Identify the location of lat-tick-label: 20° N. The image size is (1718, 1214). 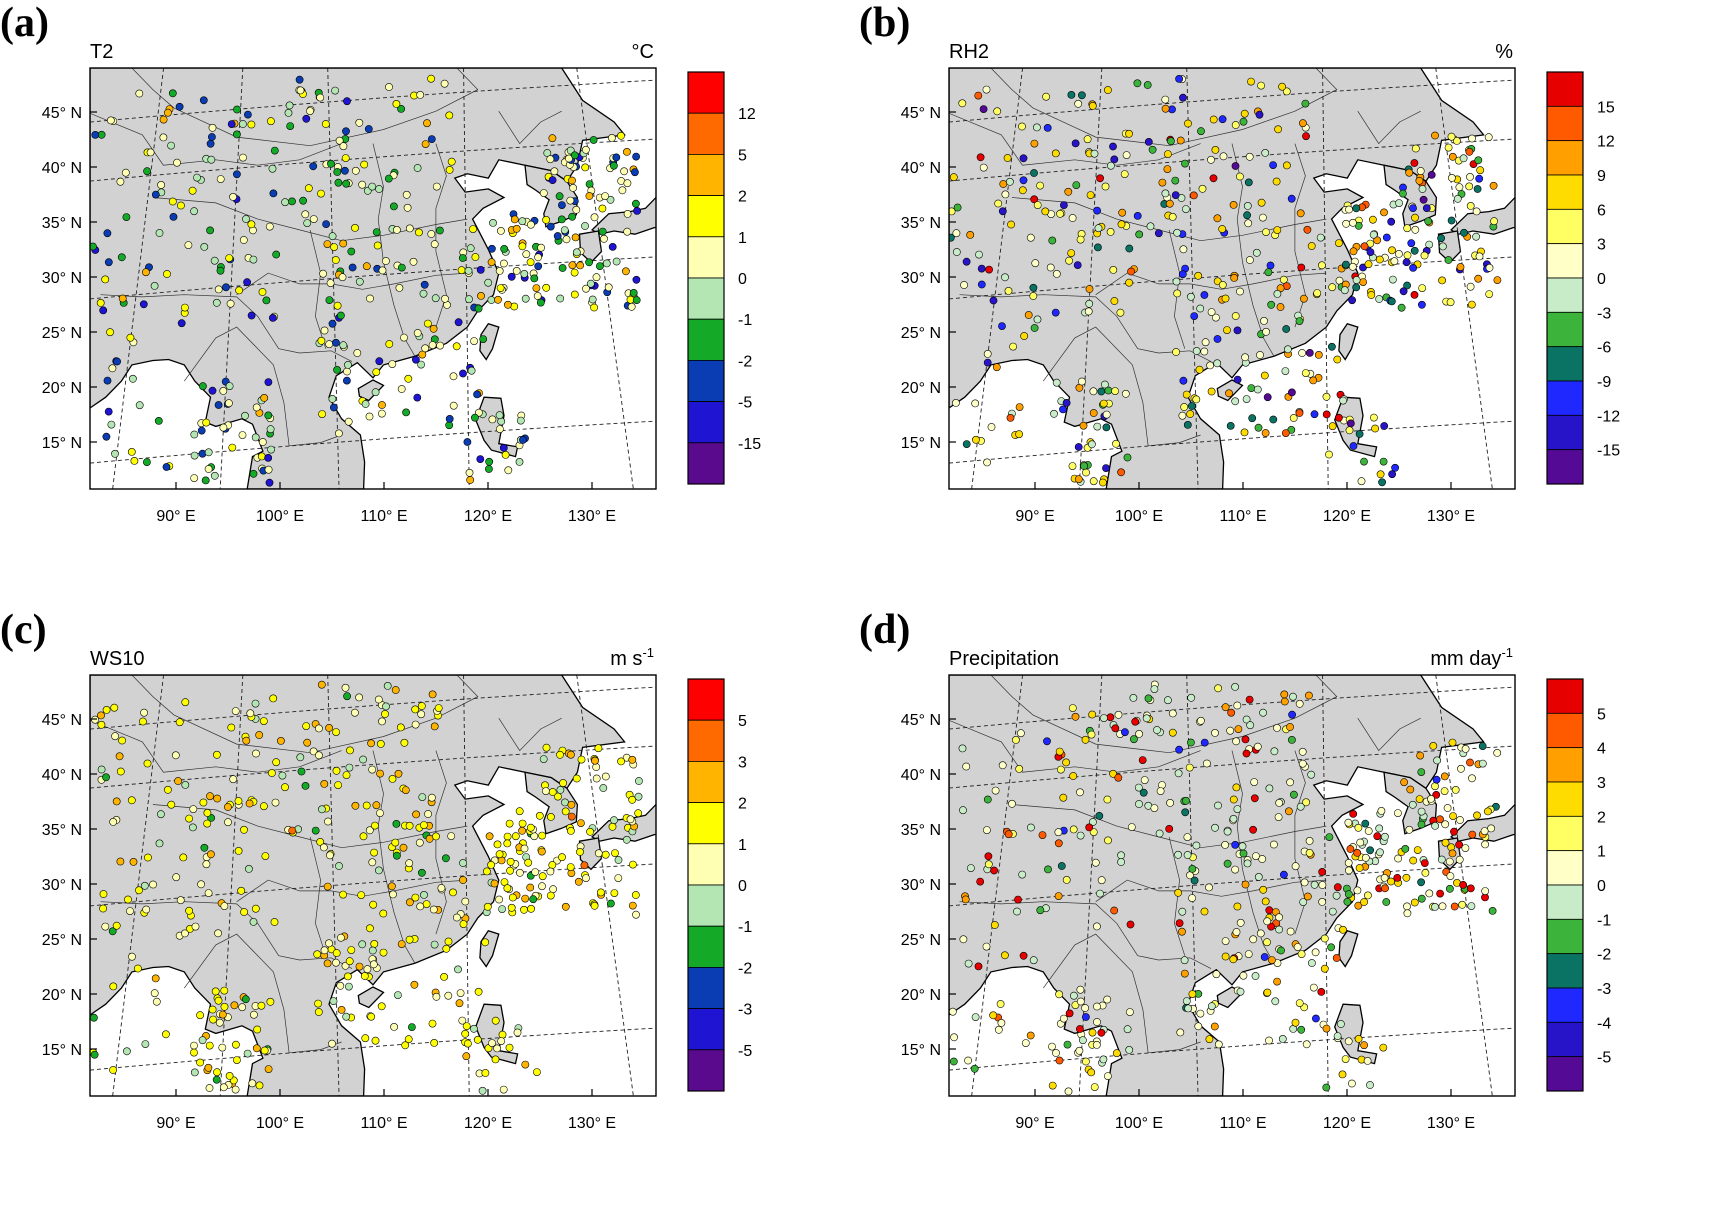
(921, 388).